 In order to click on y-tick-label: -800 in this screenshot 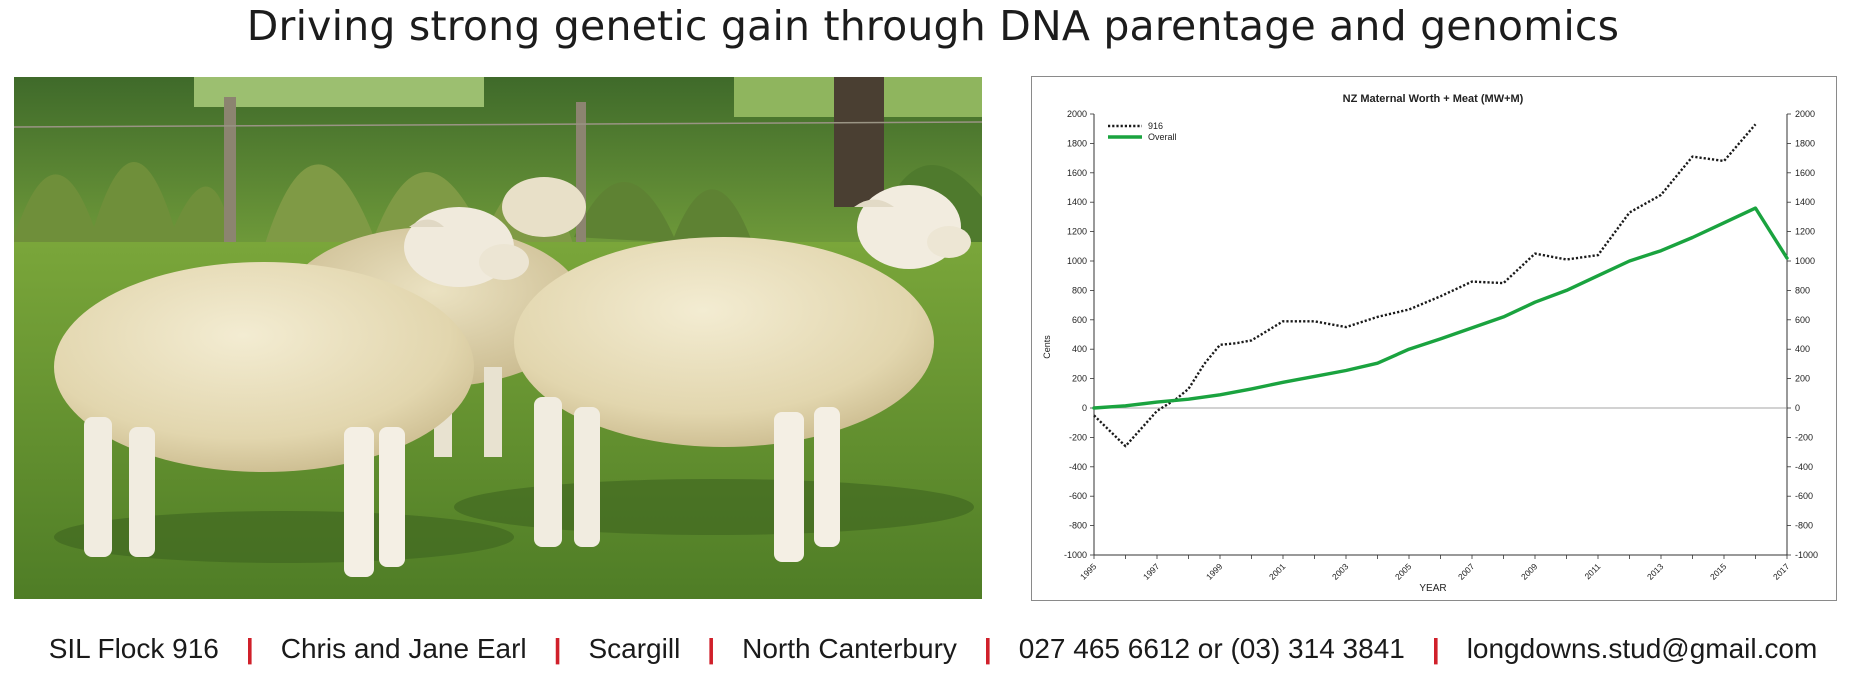, I will do `click(1078, 526)`.